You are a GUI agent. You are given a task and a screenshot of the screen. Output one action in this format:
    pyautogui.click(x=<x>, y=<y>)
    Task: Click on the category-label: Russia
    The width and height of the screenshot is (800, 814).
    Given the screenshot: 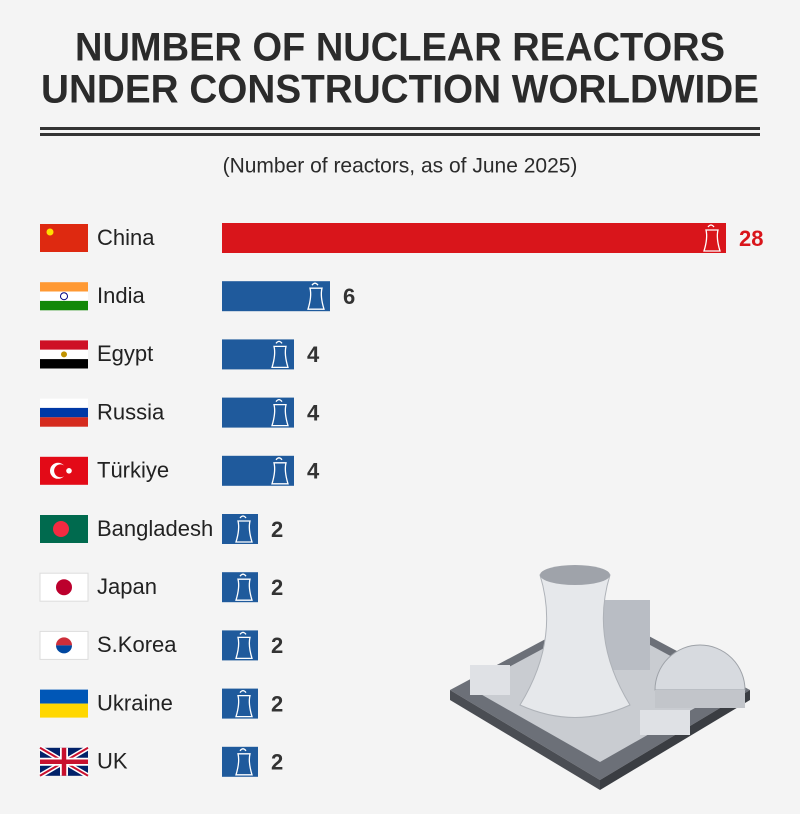 What is the action you would take?
    pyautogui.click(x=131, y=411)
    